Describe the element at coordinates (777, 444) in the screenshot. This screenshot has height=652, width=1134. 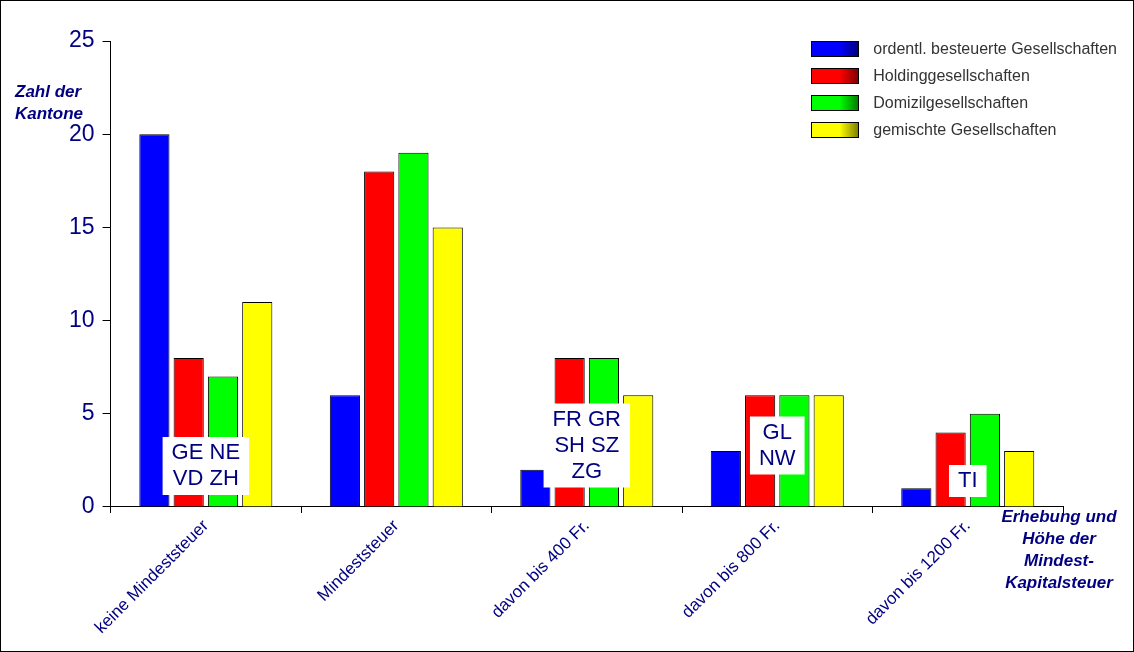
I see `annotation: GL NW` at that location.